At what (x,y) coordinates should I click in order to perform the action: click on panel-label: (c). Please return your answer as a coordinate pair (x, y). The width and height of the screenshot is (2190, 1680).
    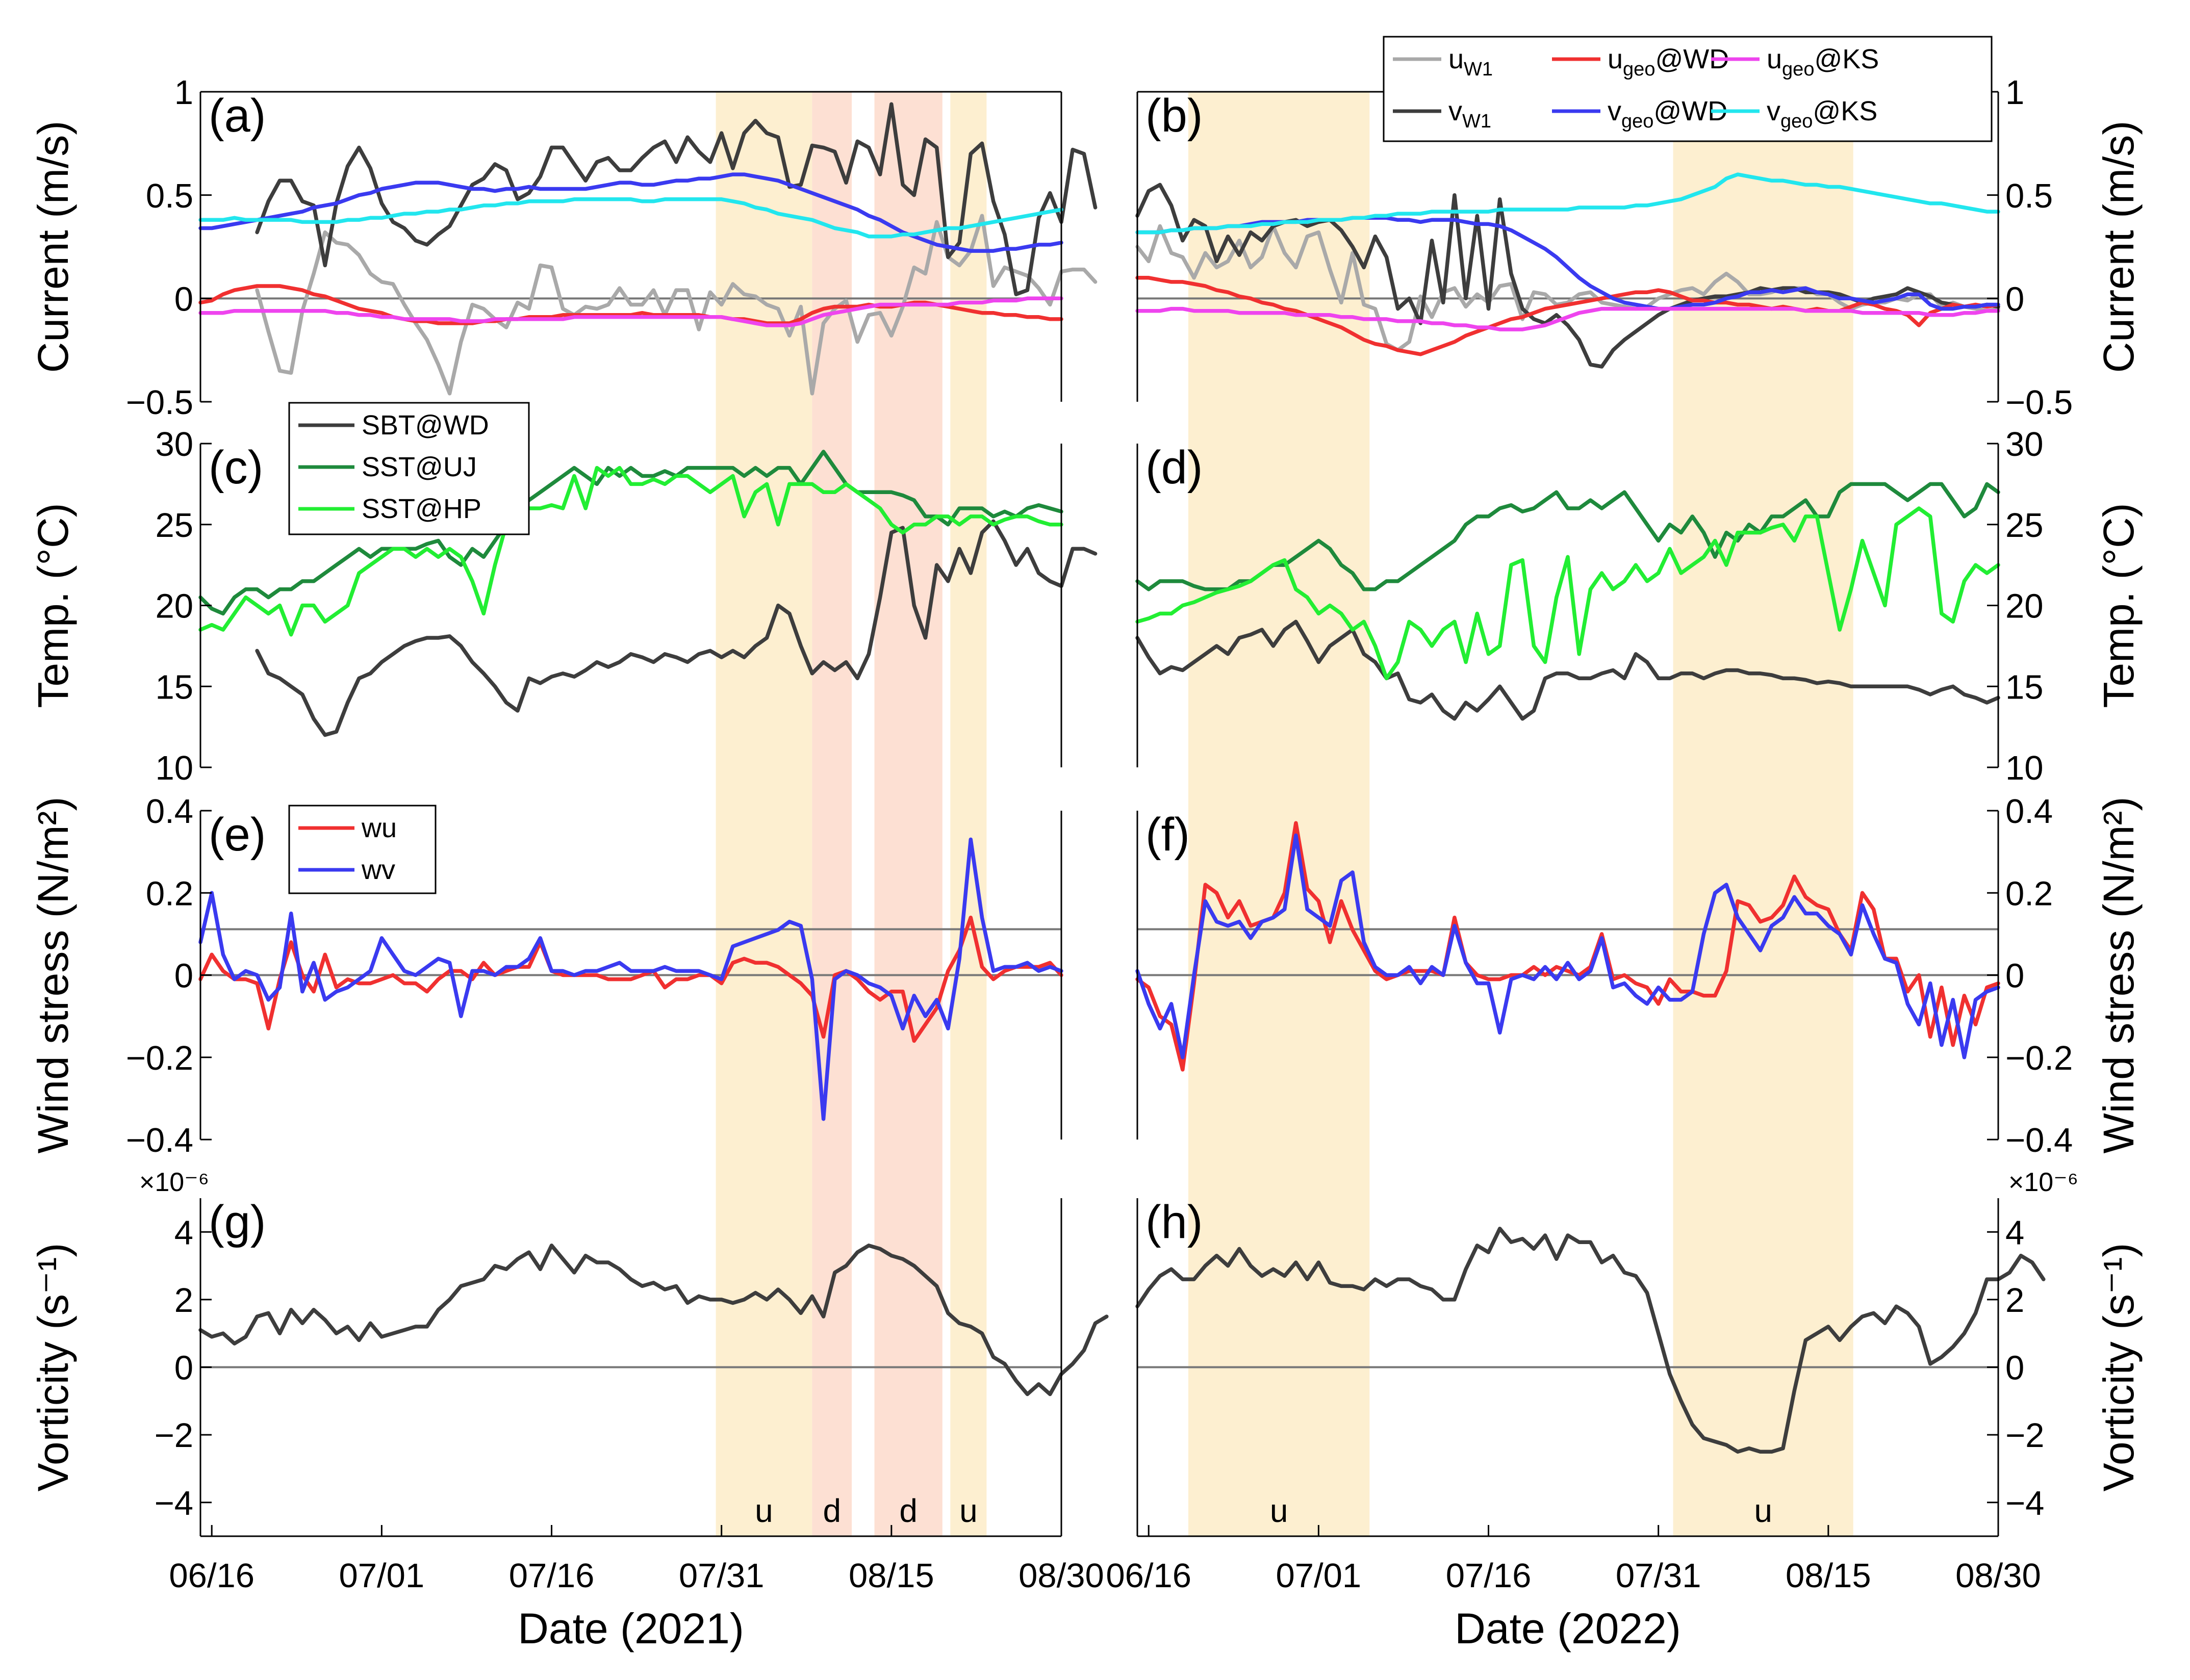
    Looking at the image, I should click on (236, 468).